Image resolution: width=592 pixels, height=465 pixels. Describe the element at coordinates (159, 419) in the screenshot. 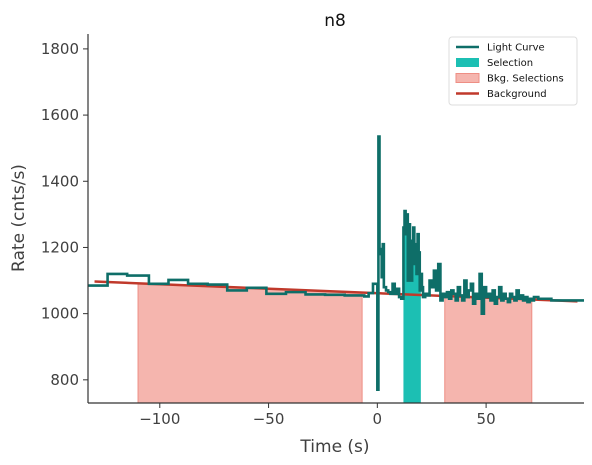

I see `x-tick-label: −100` at that location.